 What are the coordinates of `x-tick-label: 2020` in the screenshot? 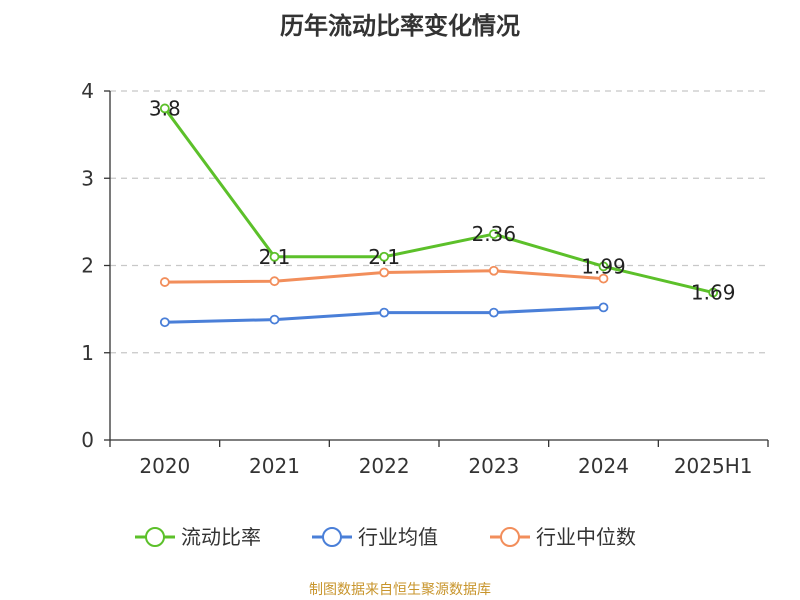 It's located at (164, 466).